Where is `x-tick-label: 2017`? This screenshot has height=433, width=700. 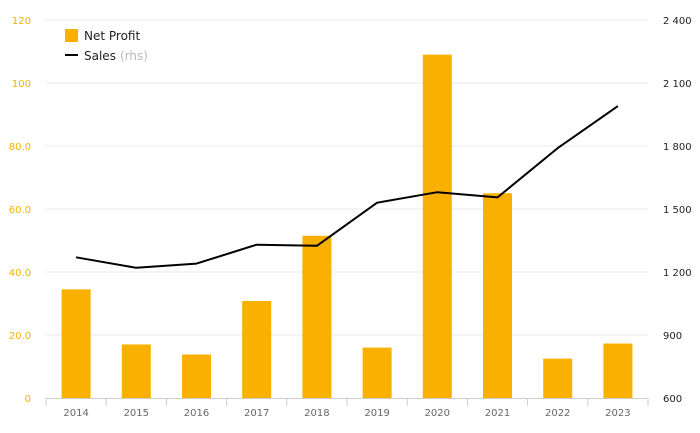 x-tick-label: 2017 is located at coordinates (256, 413).